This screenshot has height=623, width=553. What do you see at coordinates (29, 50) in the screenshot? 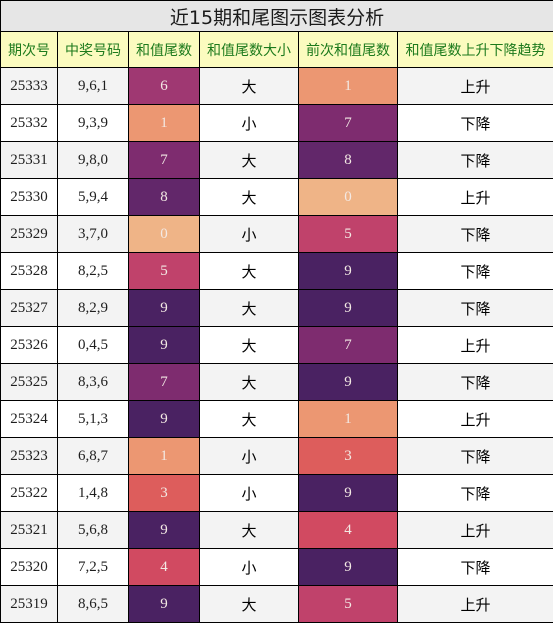
I see `header-period: 期次号` at bounding box center [29, 50].